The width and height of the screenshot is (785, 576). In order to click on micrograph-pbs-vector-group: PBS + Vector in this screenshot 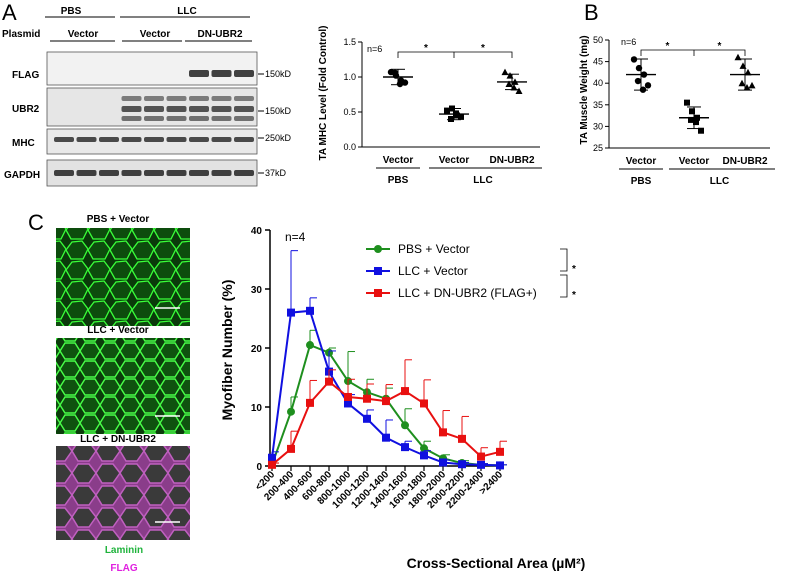, I will do `click(123, 270)`.